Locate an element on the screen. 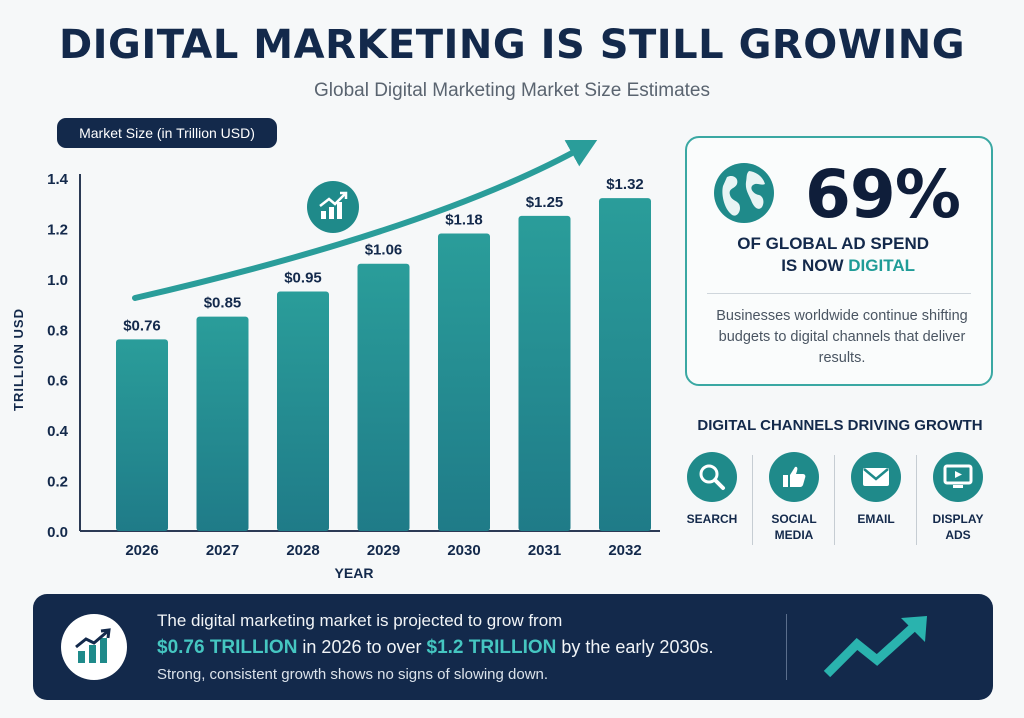 Image resolution: width=1024 pixels, height=718 pixels. channel-label: EMAIL is located at coordinates (876, 519).